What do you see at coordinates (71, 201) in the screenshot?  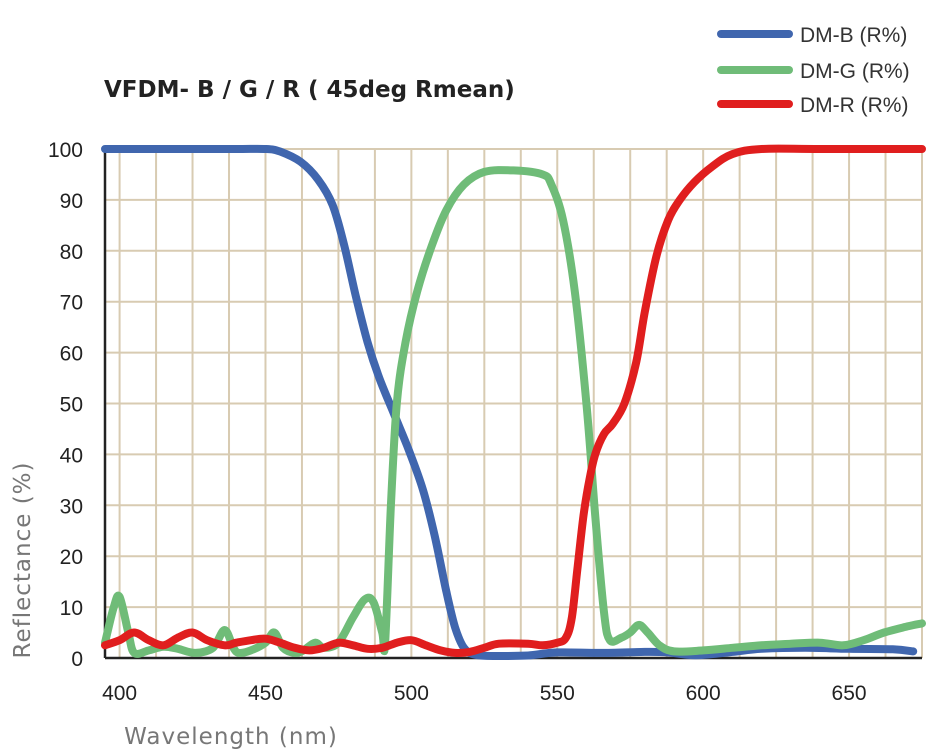 I see `y-tick-label: 90` at bounding box center [71, 201].